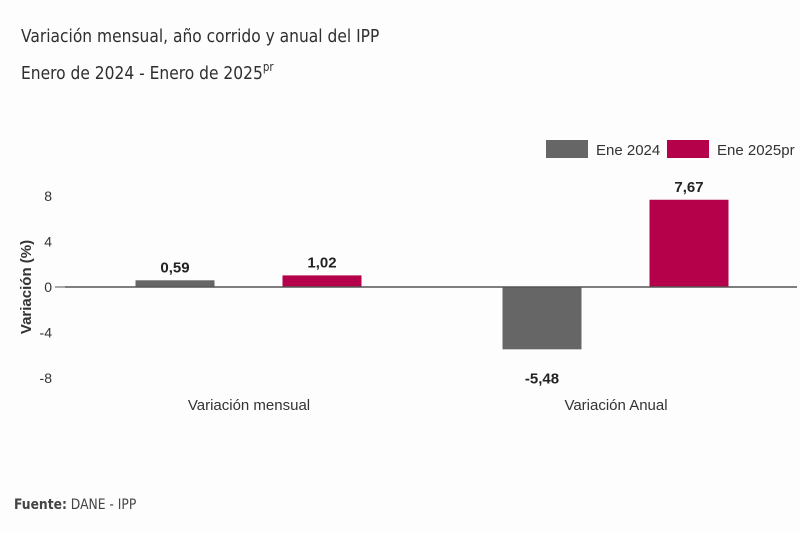  I want to click on data-label: 7,67, so click(688, 187).